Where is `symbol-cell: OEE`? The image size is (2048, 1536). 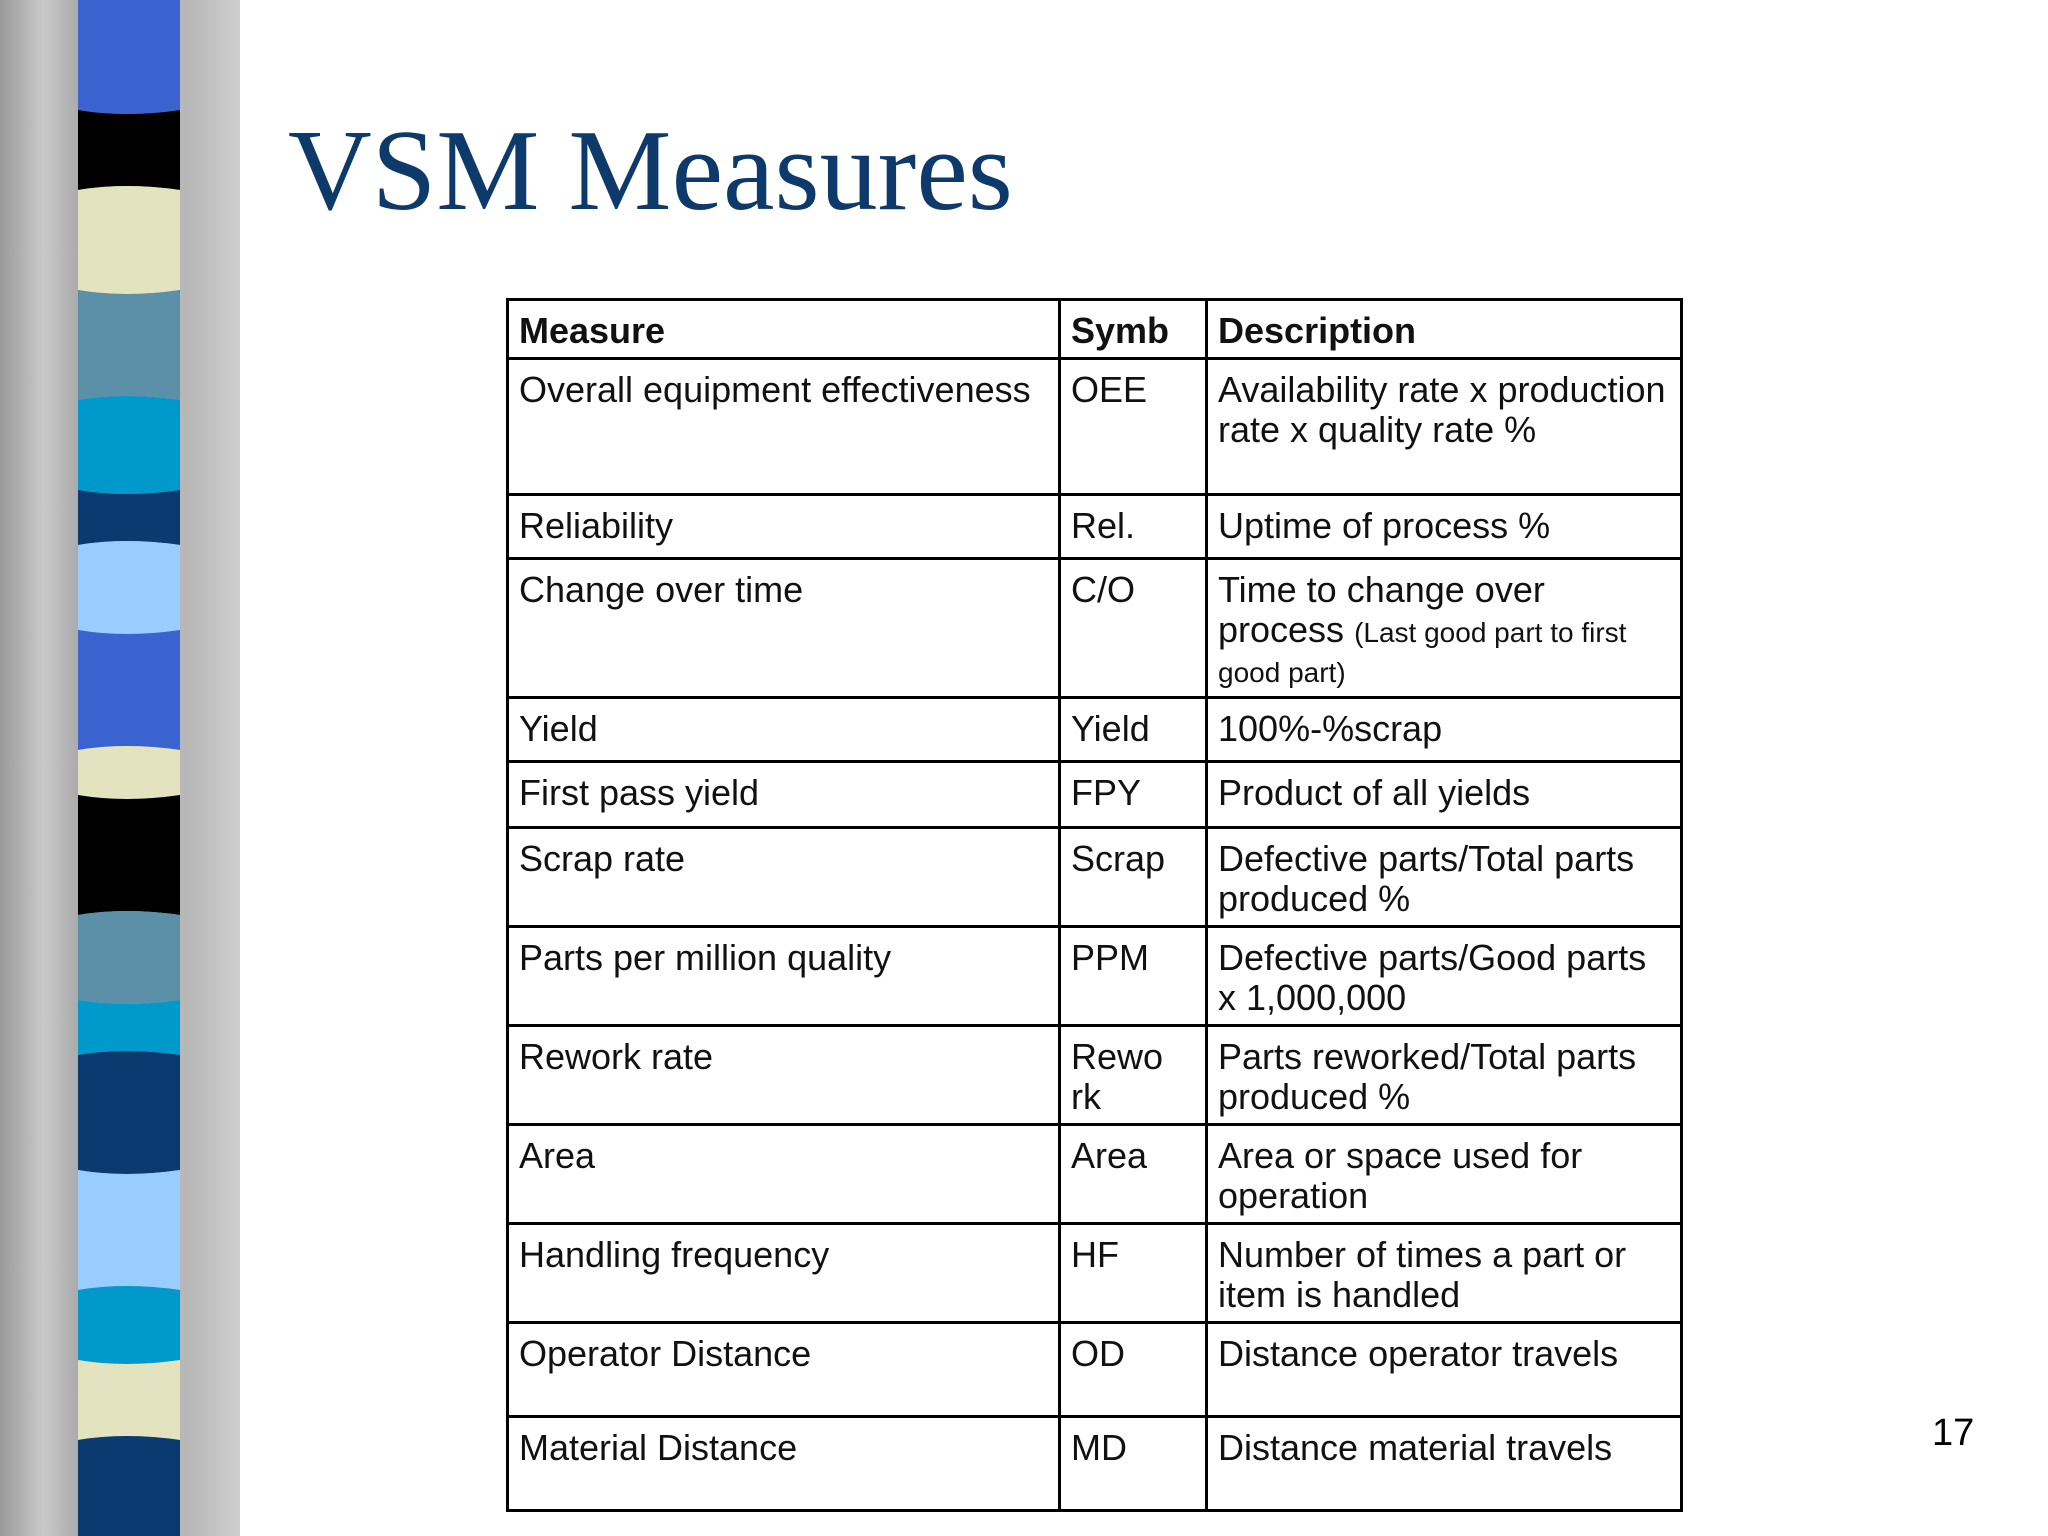 symbol-cell: OEE is located at coordinates (1133, 426).